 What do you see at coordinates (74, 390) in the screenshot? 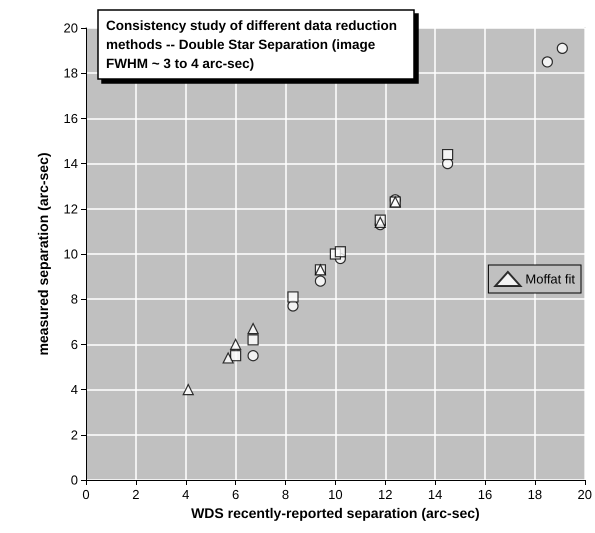
I see `y-tick-label: 4` at bounding box center [74, 390].